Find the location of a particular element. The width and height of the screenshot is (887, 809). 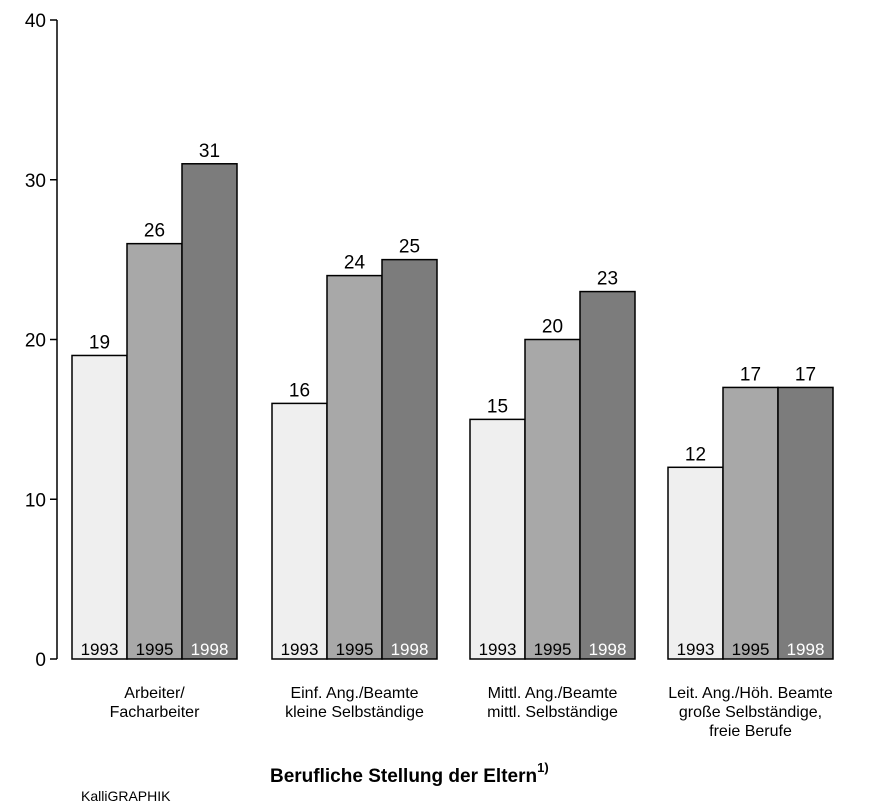

category-label-line: freie Berufe is located at coordinates (750, 731).